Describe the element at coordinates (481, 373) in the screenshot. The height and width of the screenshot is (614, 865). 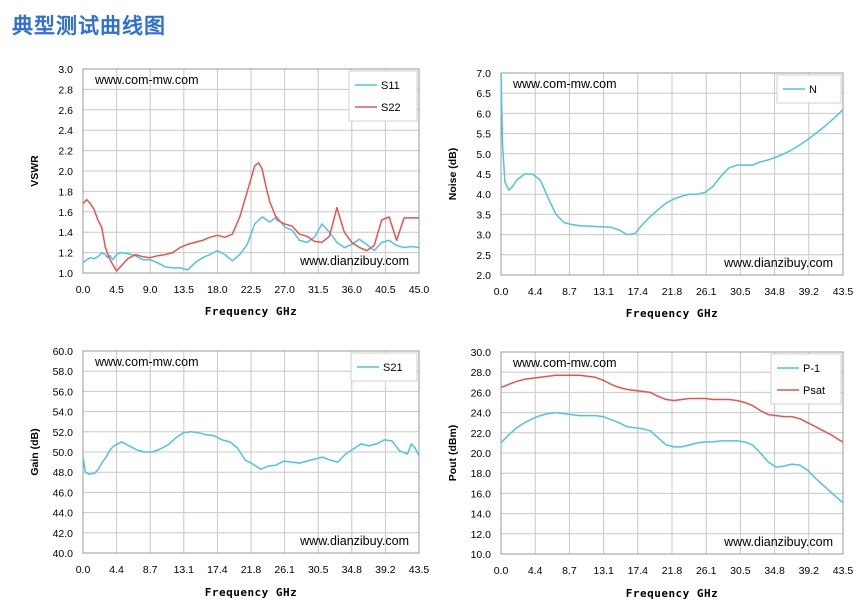
I see `y-tick-label: 28.0` at that location.